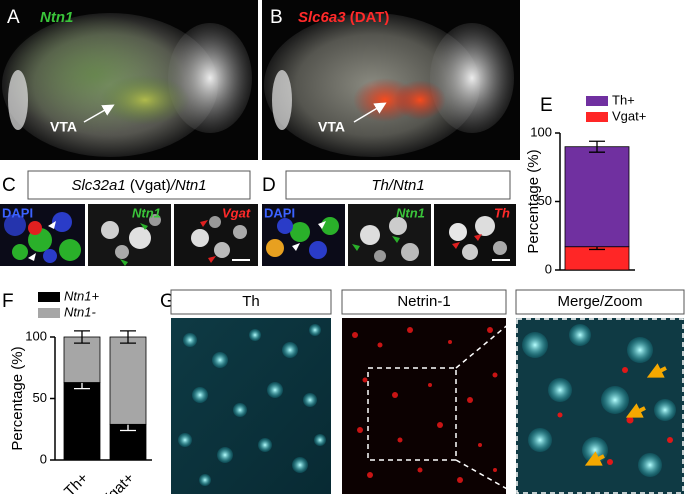  I want to click on legend-label: Ntn1-, so click(80, 311).